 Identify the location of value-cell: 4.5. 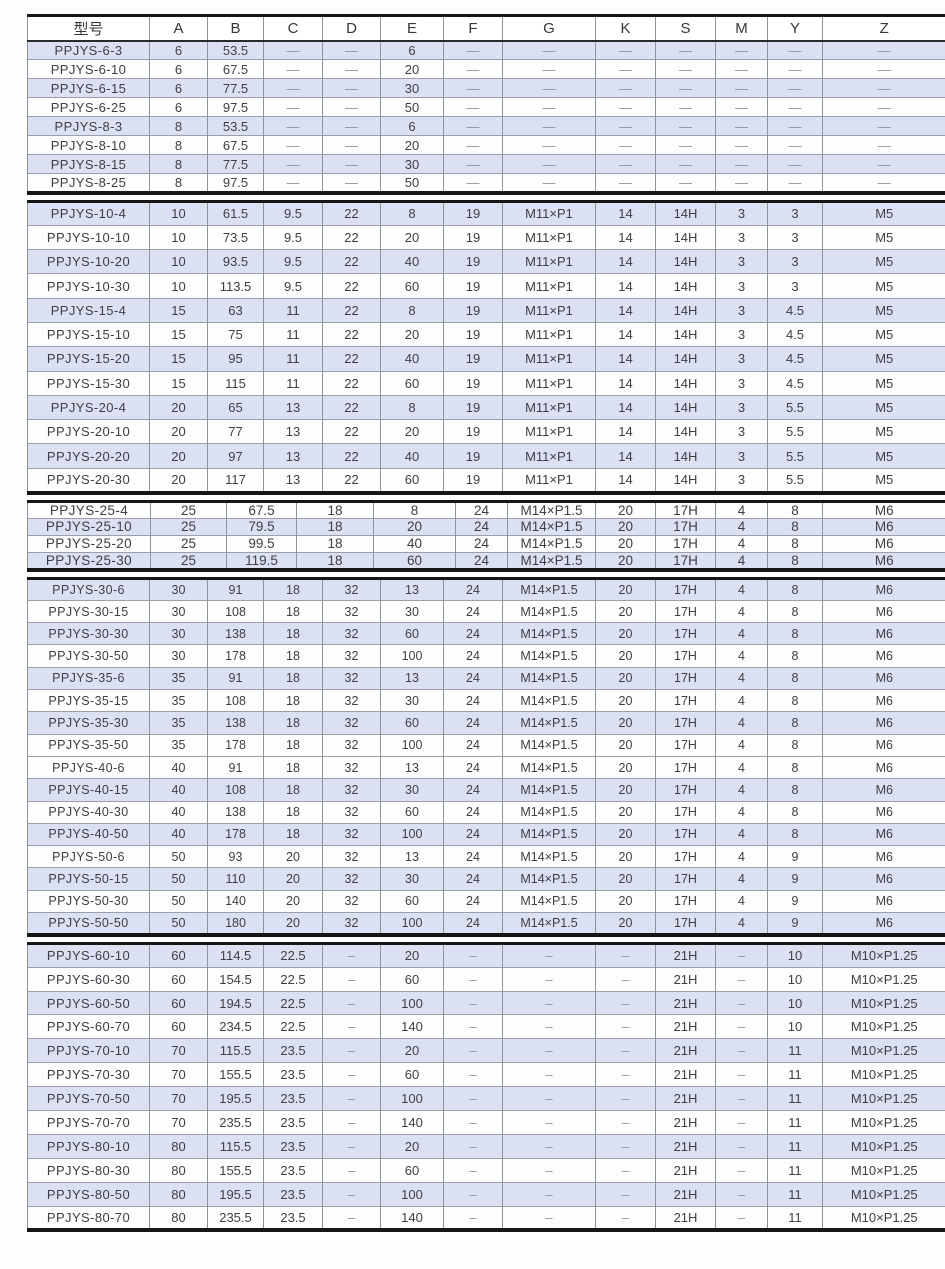
(795, 334).